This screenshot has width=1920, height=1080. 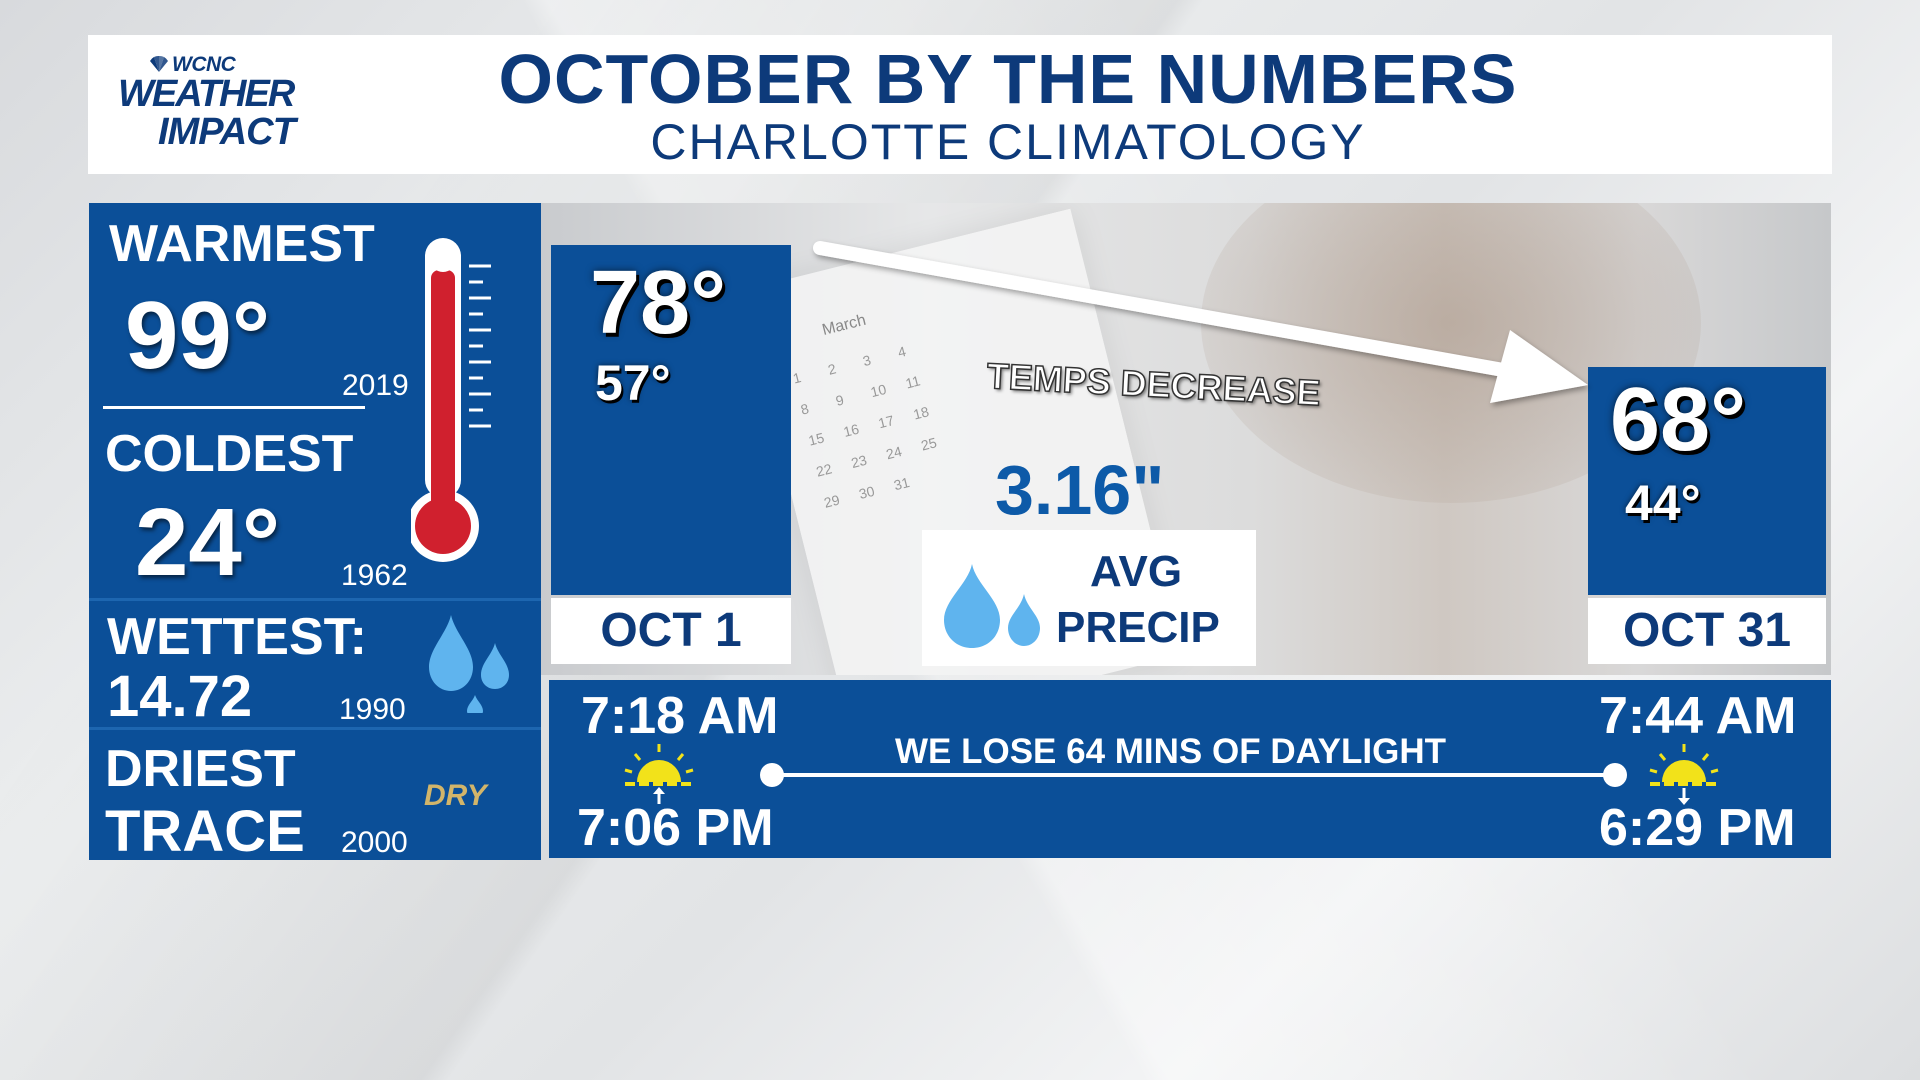 What do you see at coordinates (1008, 79) in the screenshot?
I see `page-title: OCTOBER BY THE NUMBERS` at bounding box center [1008, 79].